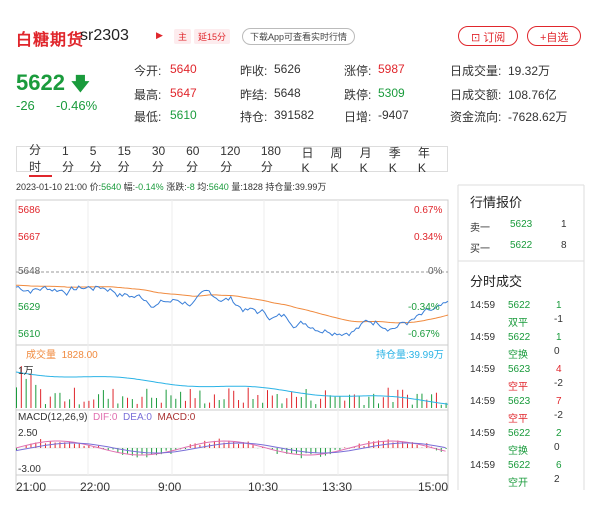 The image size is (600, 512). Describe the element at coordinates (95, 158) in the screenshot. I see `tab-5min: 5分` at that location.